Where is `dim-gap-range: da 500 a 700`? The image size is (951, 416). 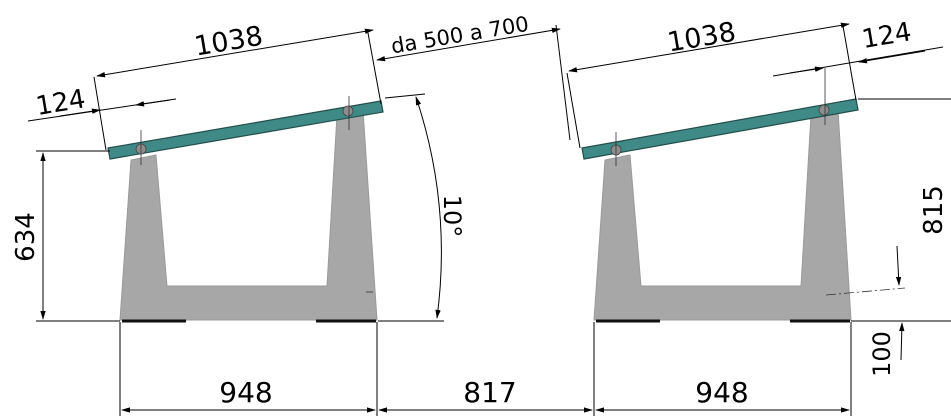 dim-gap-range: da 500 a 700 is located at coordinates (473, 76).